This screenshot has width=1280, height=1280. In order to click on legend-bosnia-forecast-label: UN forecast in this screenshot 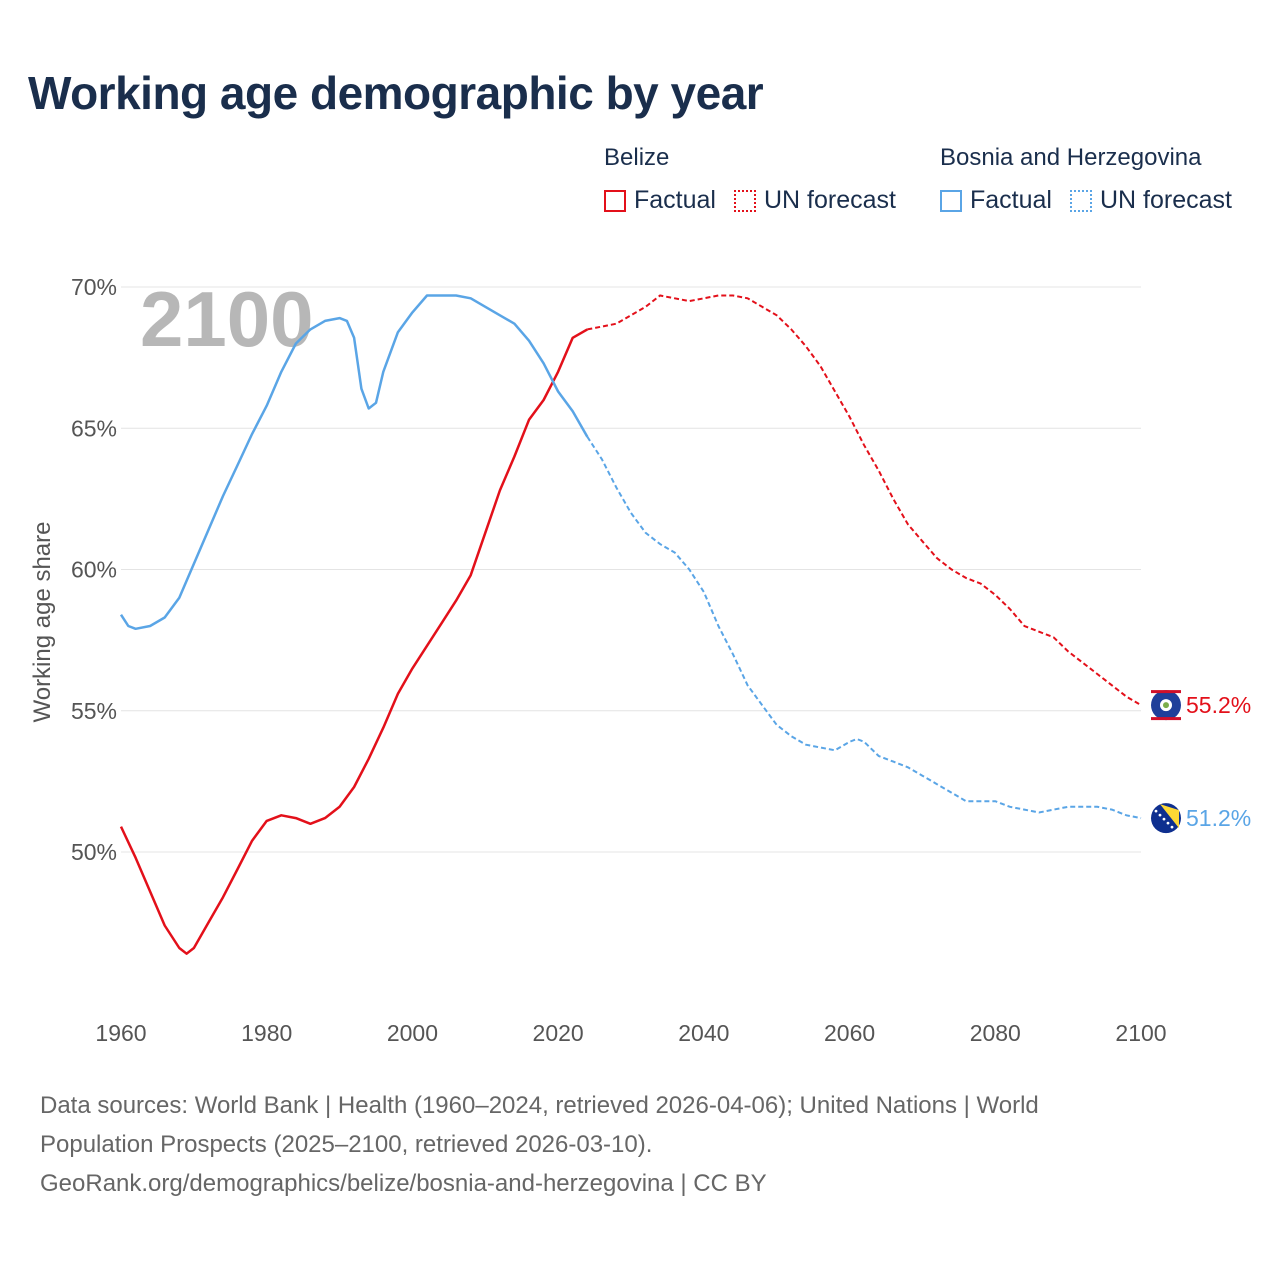, I will do `click(1165, 200)`.